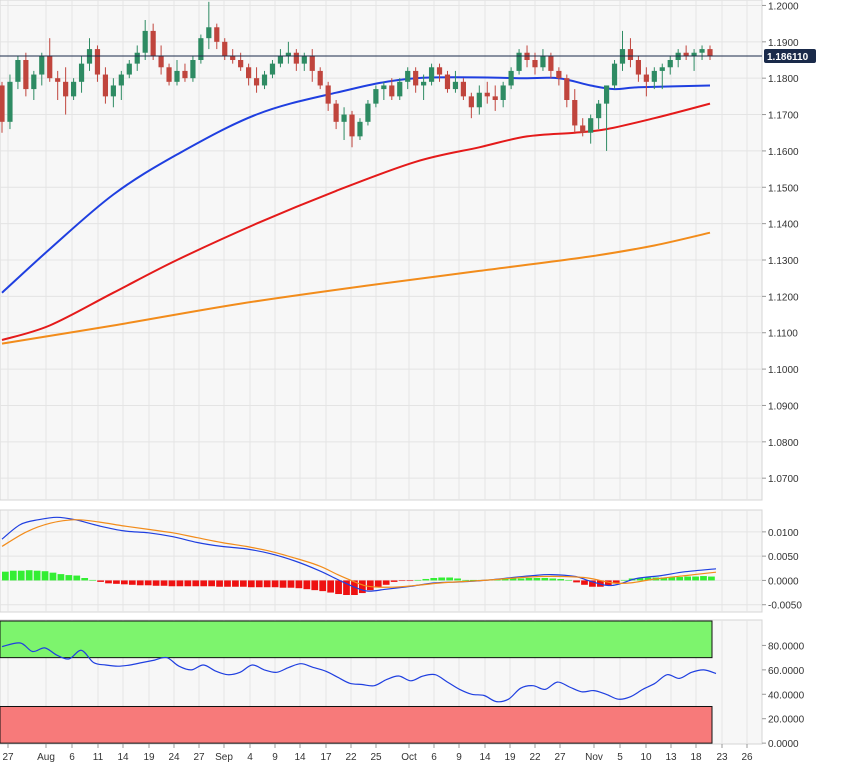 The image size is (844, 780). I want to click on price-axis-tick-label: 1.1400, so click(783, 225).